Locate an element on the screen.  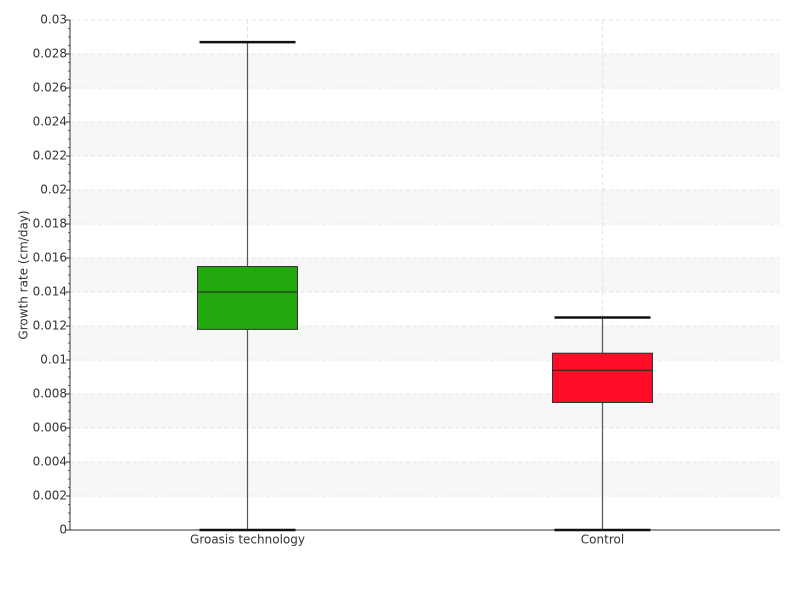
y-tick-label: 0.02 is located at coordinates (53, 190).